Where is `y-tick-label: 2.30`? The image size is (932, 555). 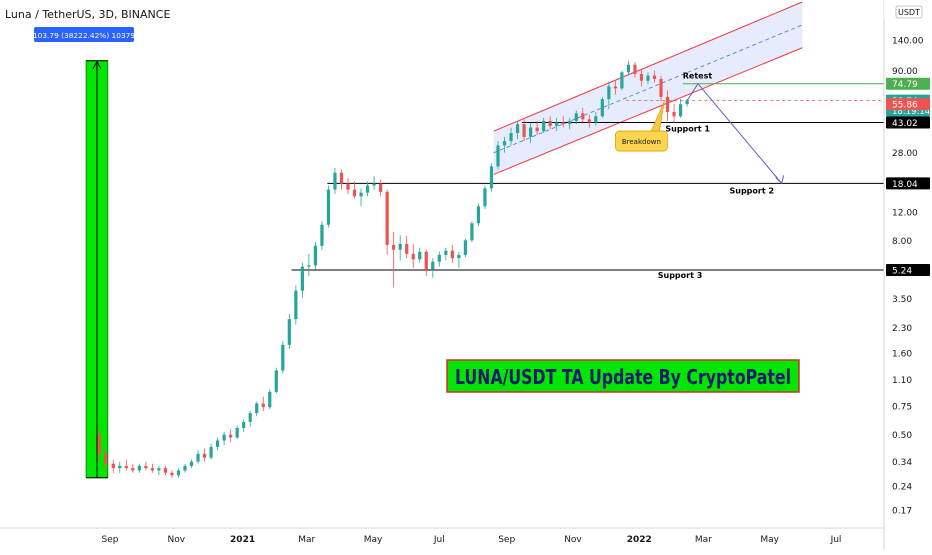 y-tick-label: 2.30 is located at coordinates (902, 329).